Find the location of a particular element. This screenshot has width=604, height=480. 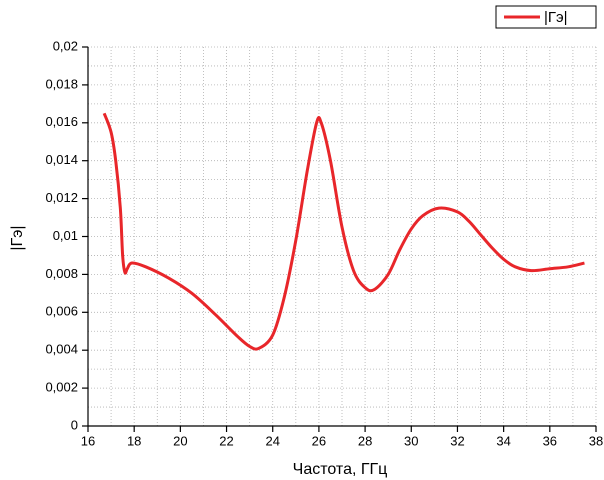

x-tick-label: 16 is located at coordinates (88, 440).